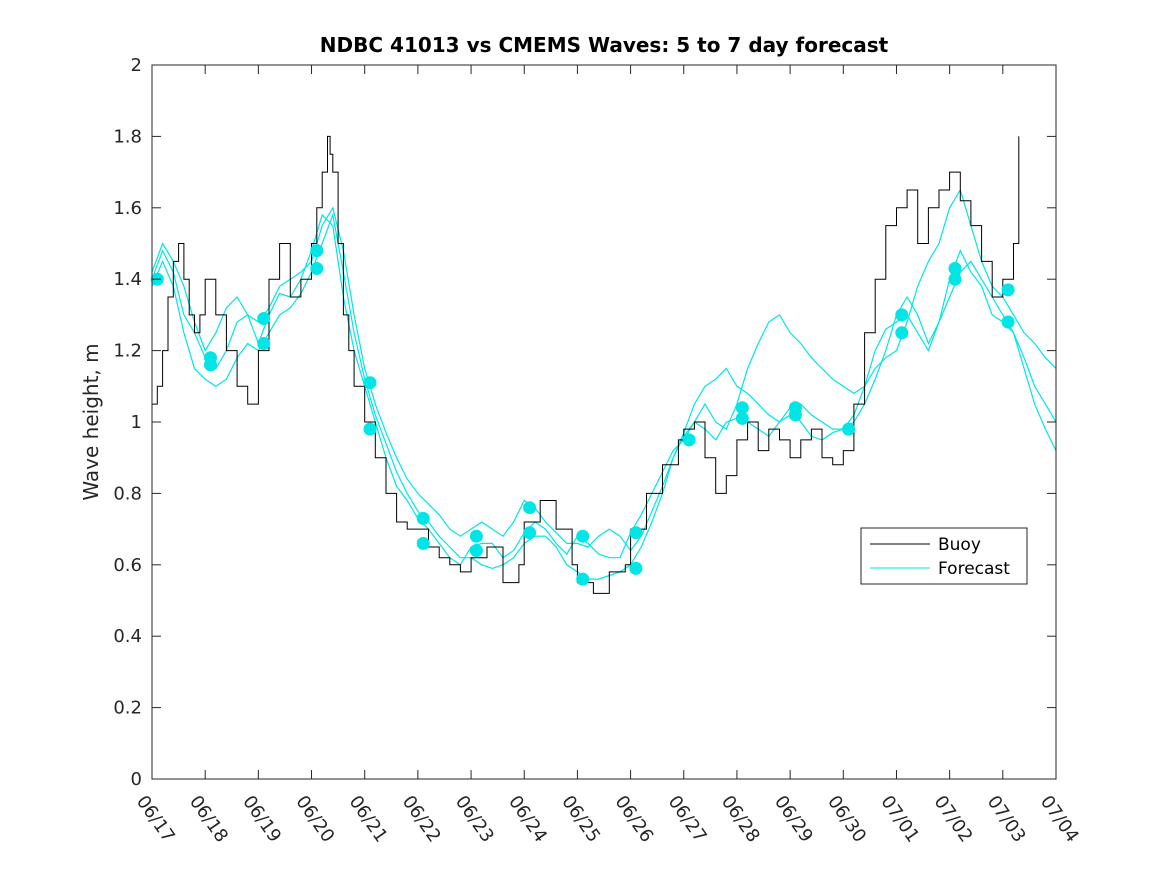 The image size is (1167, 875). What do you see at coordinates (91, 421) in the screenshot?
I see `y-axis-label: Wave height, m` at bounding box center [91, 421].